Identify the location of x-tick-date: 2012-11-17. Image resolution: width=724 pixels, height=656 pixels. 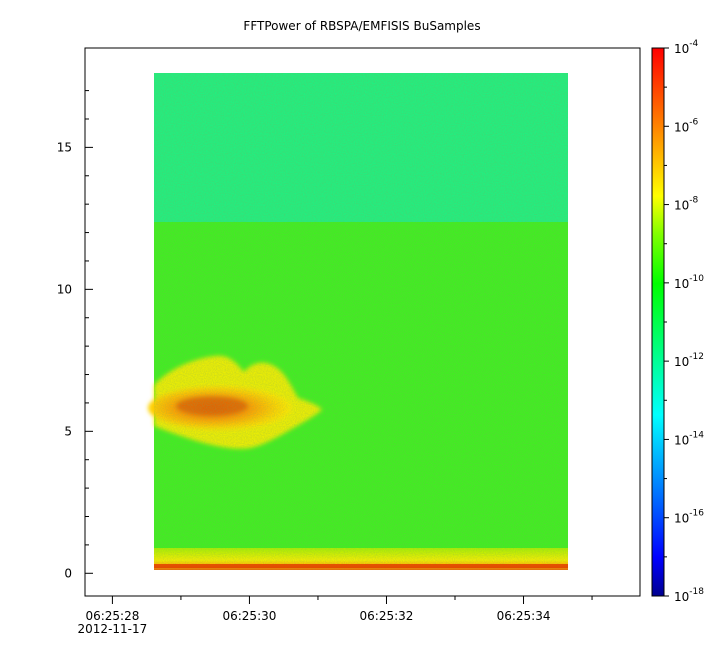
(113, 629).